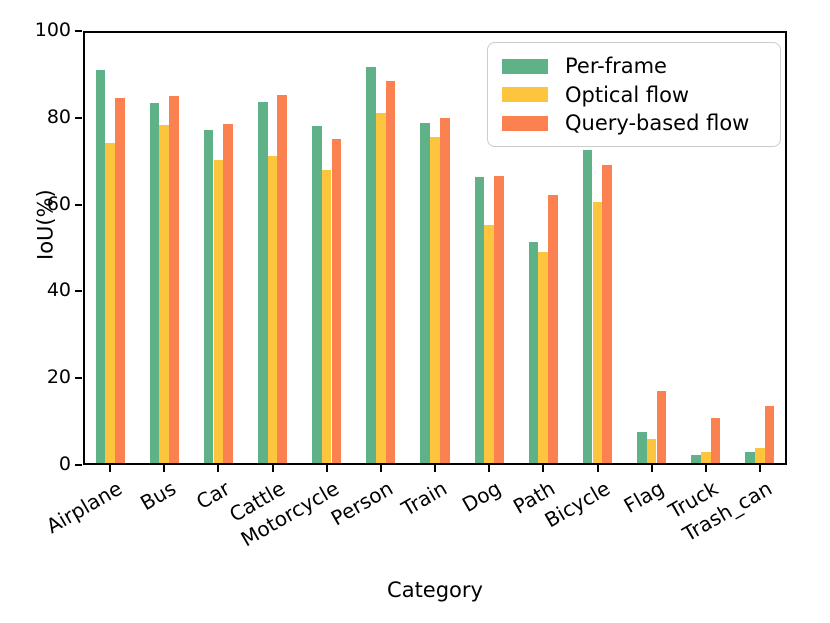 This screenshot has width=830, height=623. What do you see at coordinates (110, 303) in the screenshot?
I see `bar-optical-flow-airplane` at bounding box center [110, 303].